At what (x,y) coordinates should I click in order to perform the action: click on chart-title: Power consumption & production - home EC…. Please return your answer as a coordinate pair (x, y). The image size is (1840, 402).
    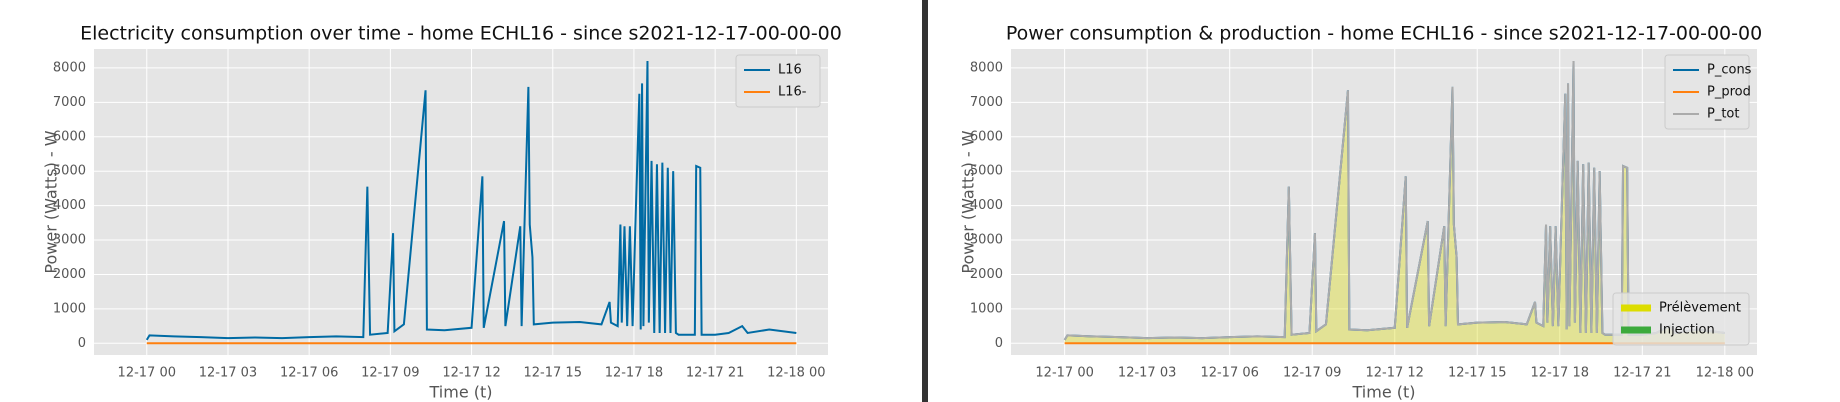
    Looking at the image, I should click on (1384, 34).